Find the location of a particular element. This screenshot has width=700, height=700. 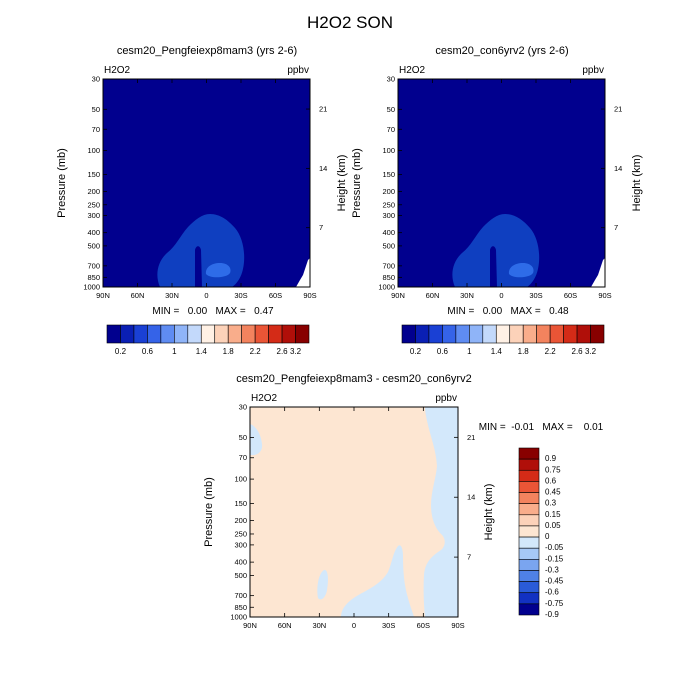

stats-label: MIN = 0.00 MAX = 0.47 is located at coordinates (213, 311).